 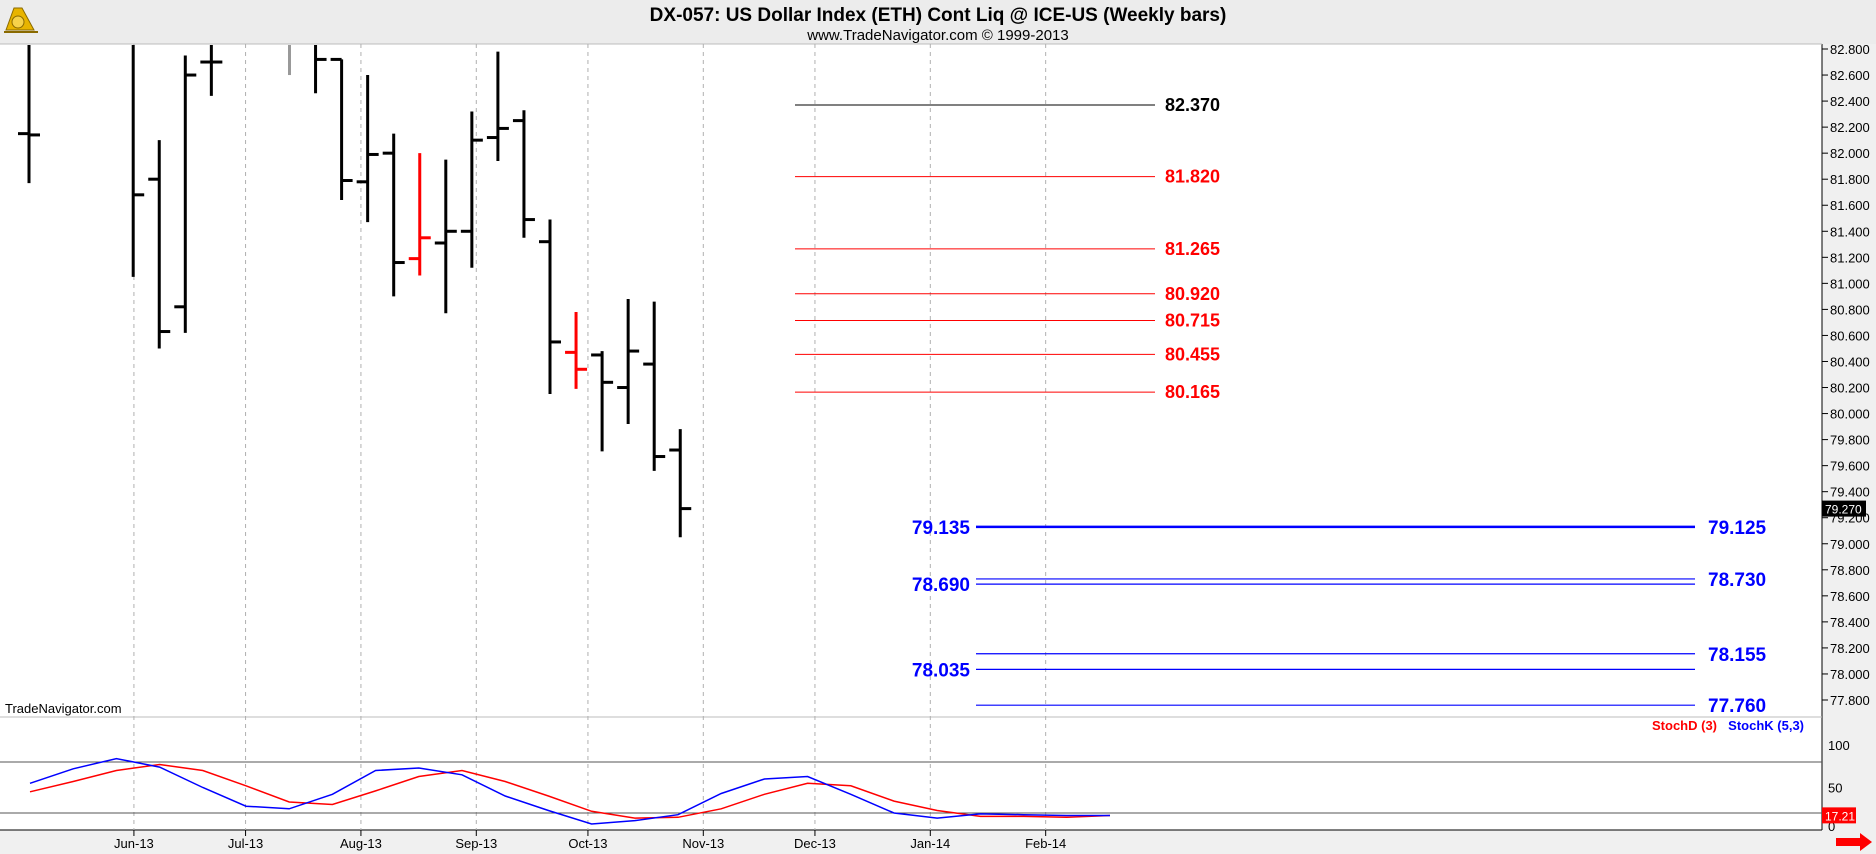 What do you see at coordinates (21, 20) in the screenshot?
I see `sextant-logo-icon` at bounding box center [21, 20].